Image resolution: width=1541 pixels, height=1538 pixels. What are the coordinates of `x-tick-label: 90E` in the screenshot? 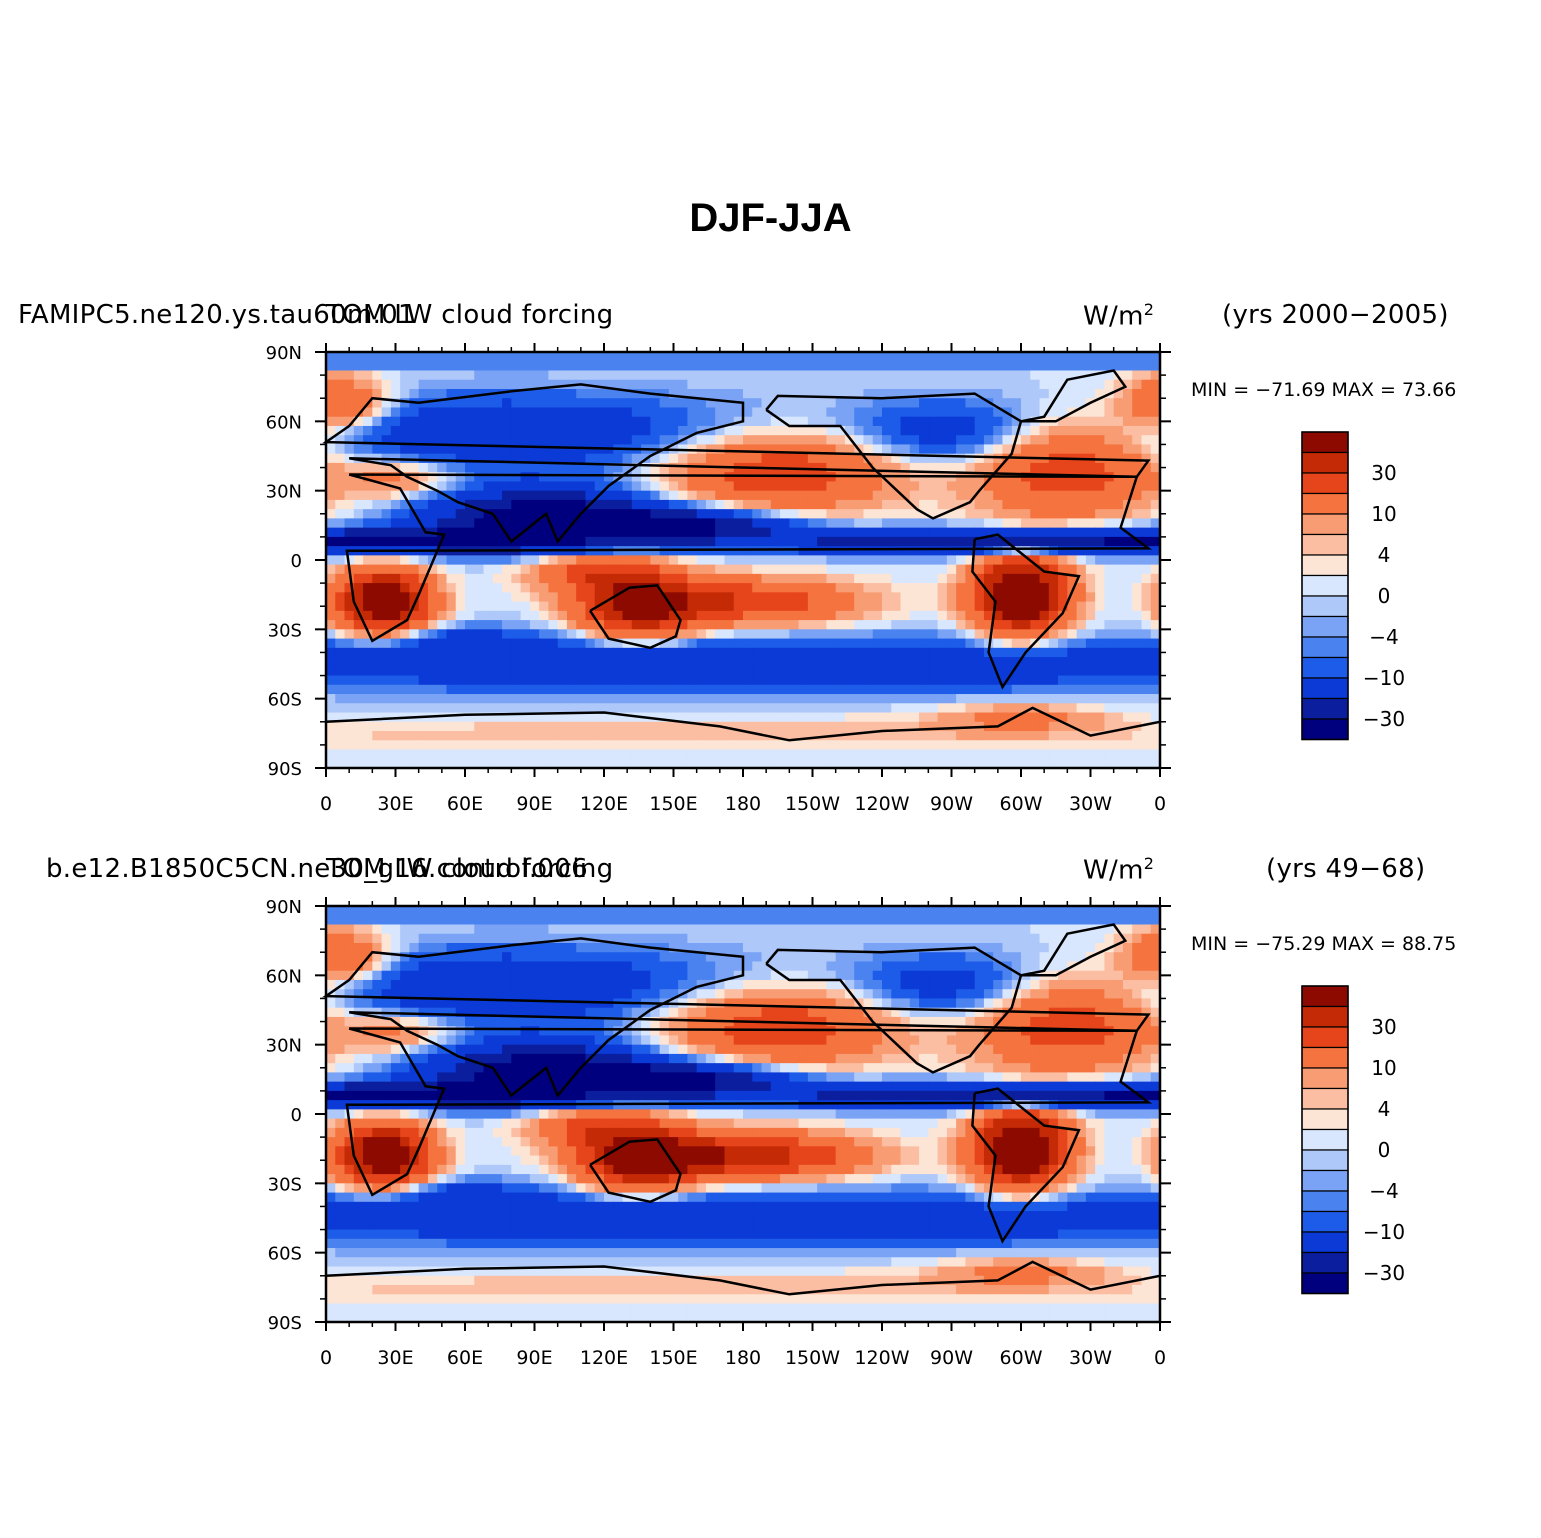 It's located at (534, 804).